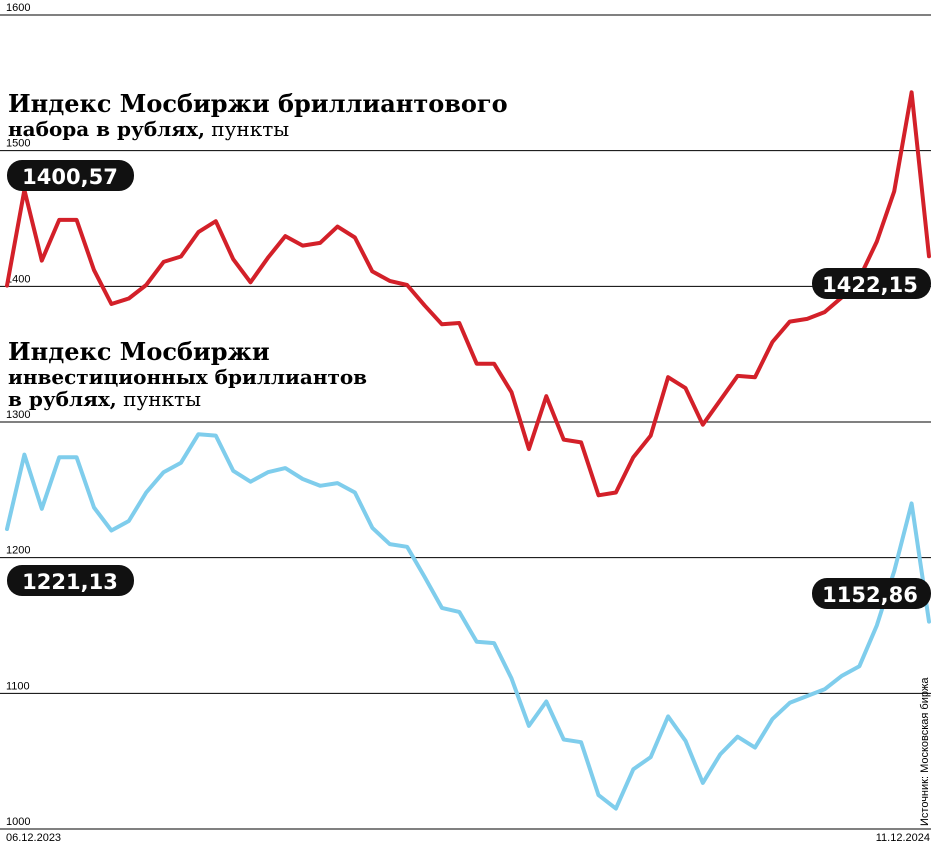  I want to click on series-title-investment-line3: в рублях, пункты, so click(104, 399).